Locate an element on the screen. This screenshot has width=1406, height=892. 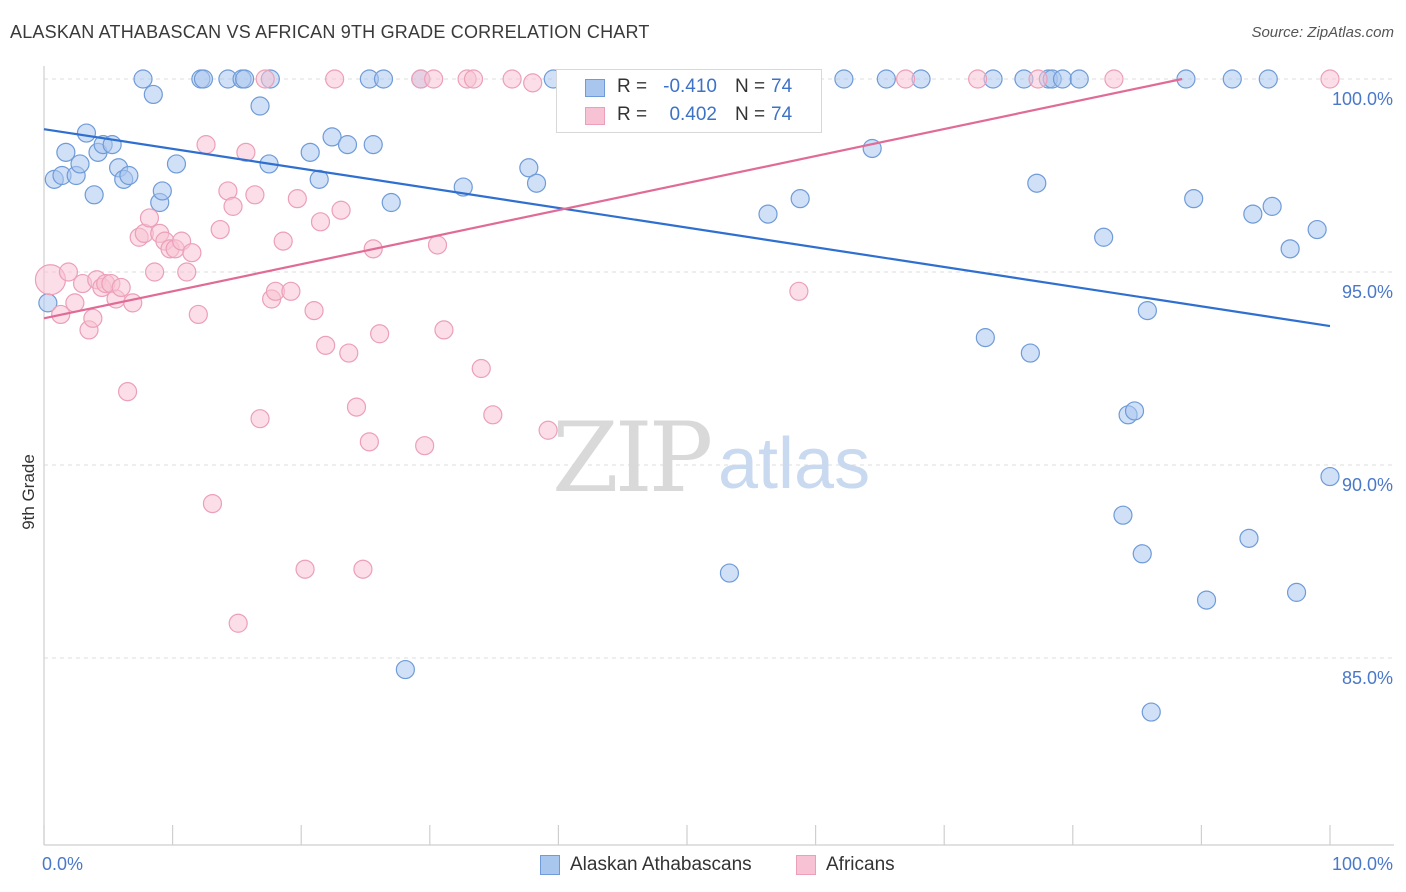
r-value: -0.410 is located at coordinates (690, 86).